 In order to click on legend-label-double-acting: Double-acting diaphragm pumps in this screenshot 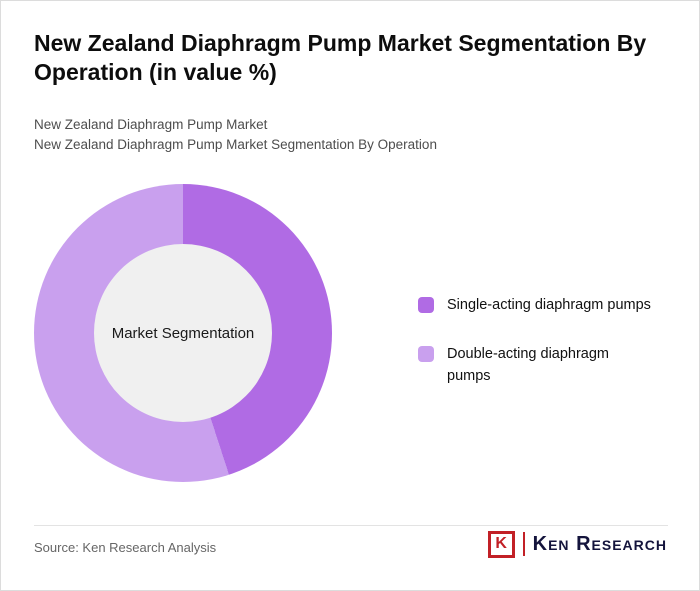, I will do `click(528, 364)`.